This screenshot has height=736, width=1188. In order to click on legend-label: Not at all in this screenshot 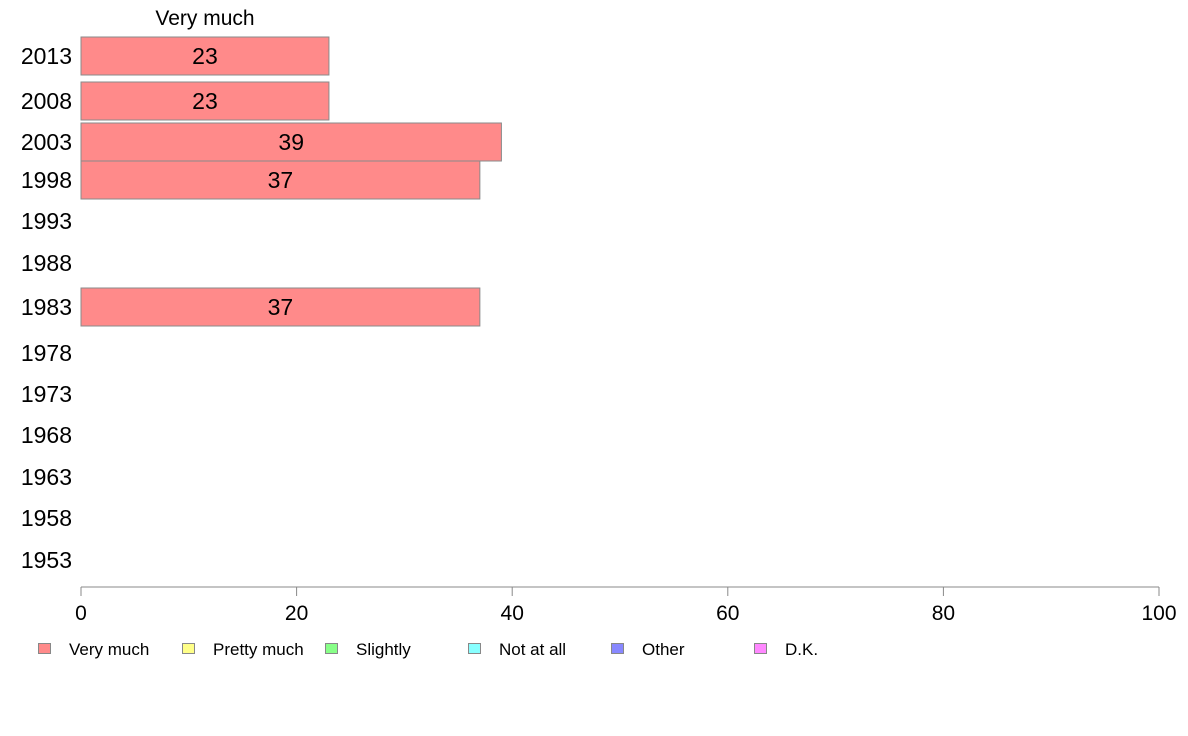, I will do `click(533, 649)`.